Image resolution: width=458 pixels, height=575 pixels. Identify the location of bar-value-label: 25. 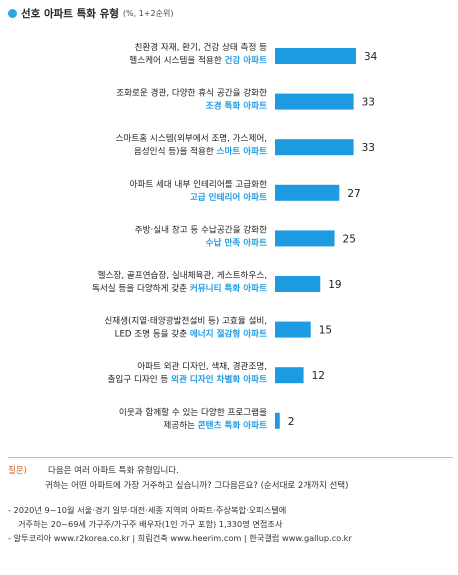
(349, 239).